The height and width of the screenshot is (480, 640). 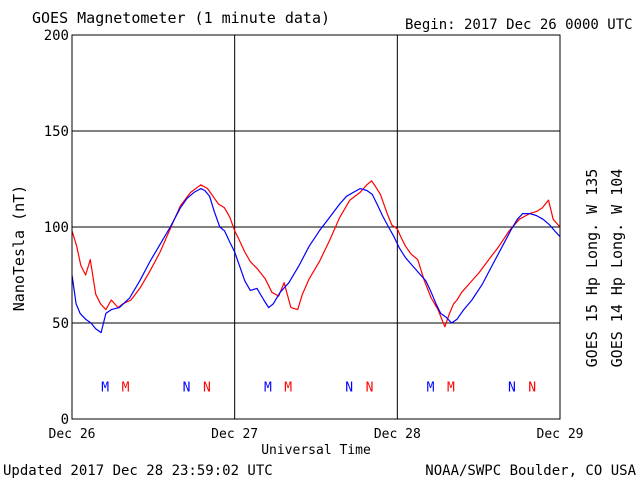 What do you see at coordinates (56, 36) in the screenshot?
I see `y-tick-label: 200` at bounding box center [56, 36].